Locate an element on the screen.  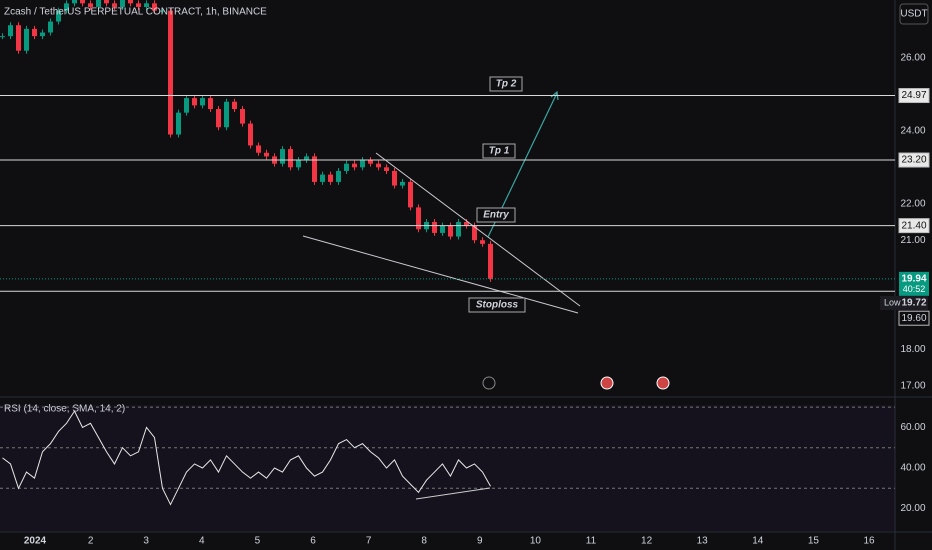
rsi-title: RSI (14, close, SMA, 14, 2) is located at coordinates (64, 409).